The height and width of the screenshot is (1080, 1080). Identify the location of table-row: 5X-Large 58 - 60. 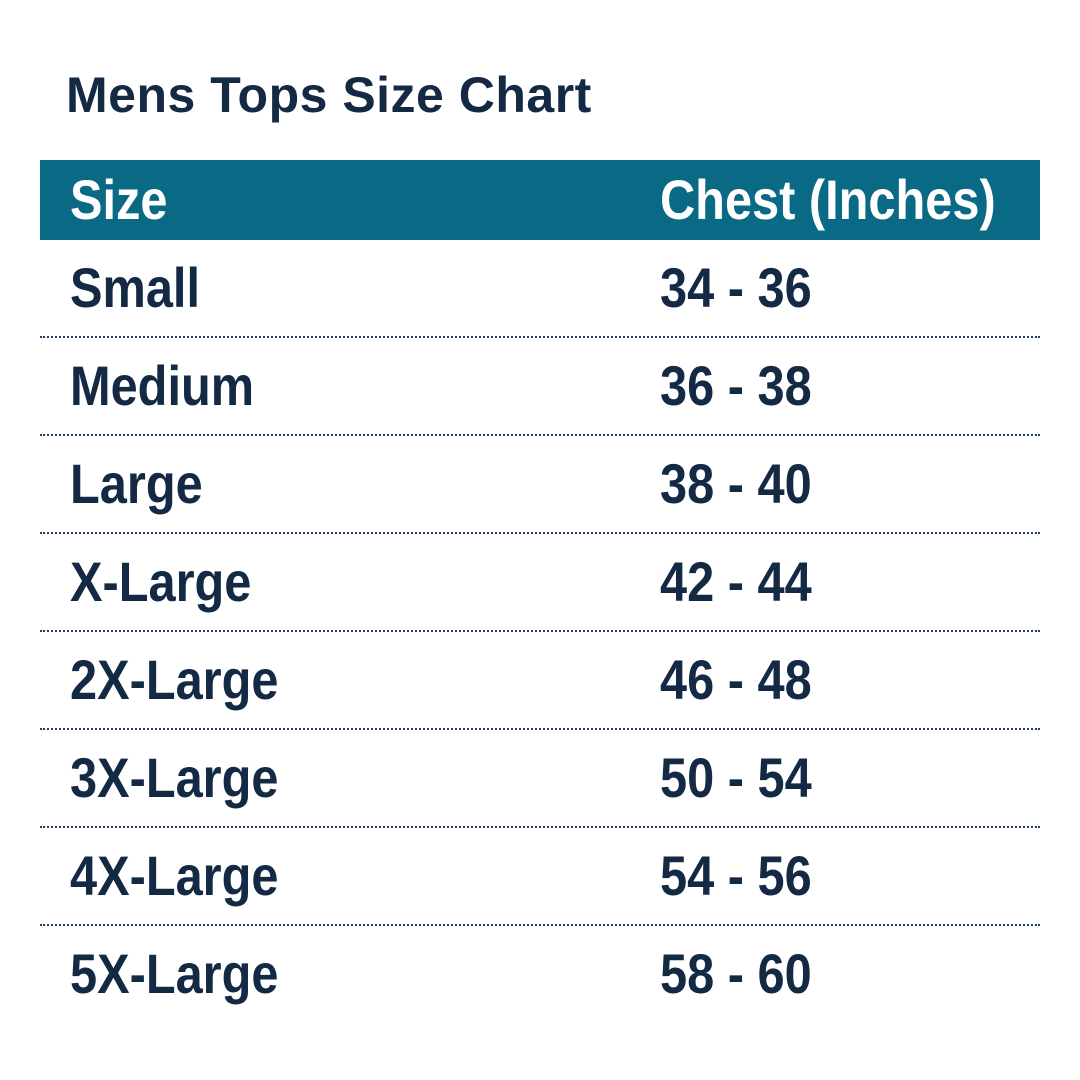
(540, 974).